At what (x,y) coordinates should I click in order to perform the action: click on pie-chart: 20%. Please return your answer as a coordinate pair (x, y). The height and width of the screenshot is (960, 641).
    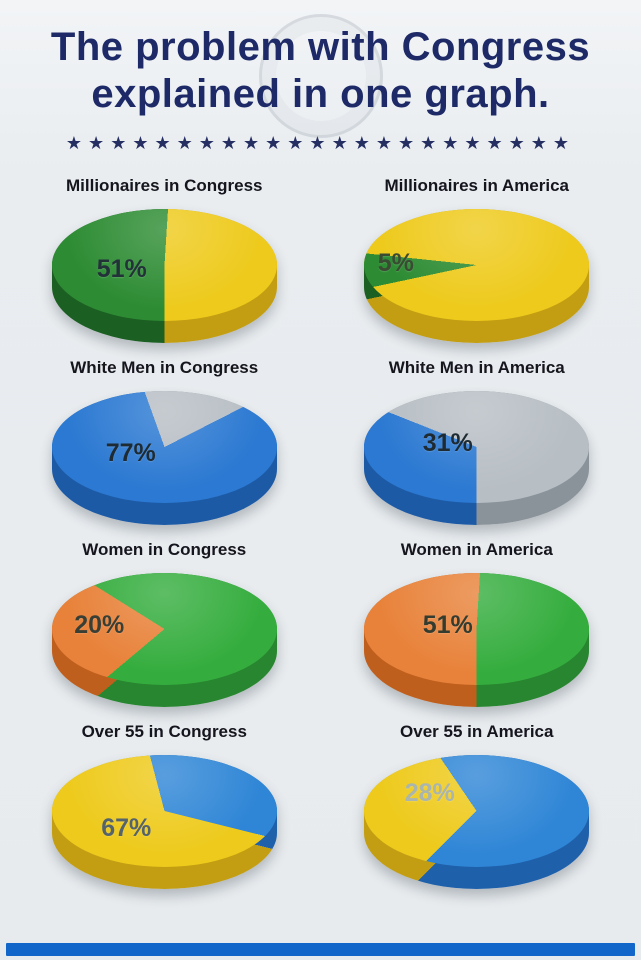
    Looking at the image, I should click on (164, 640).